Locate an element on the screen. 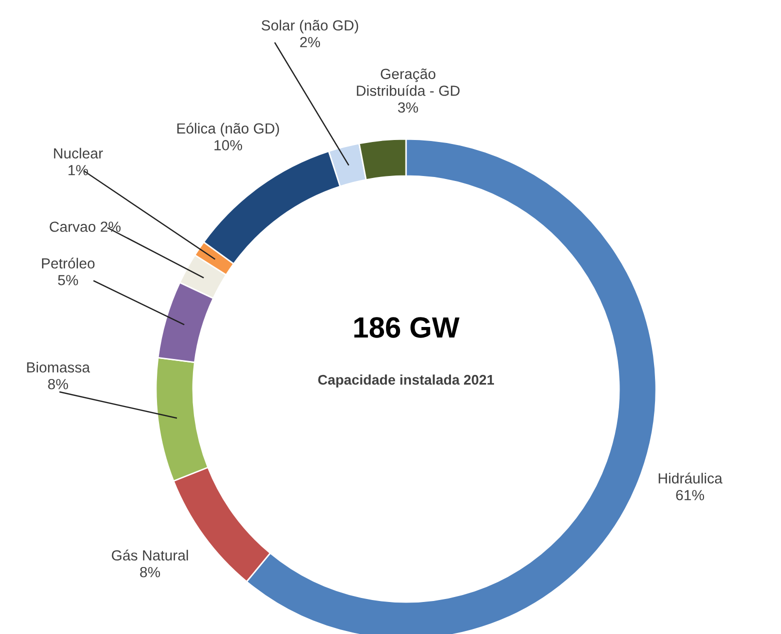  text: Capacidade instalada 2021 is located at coordinates (406, 381).